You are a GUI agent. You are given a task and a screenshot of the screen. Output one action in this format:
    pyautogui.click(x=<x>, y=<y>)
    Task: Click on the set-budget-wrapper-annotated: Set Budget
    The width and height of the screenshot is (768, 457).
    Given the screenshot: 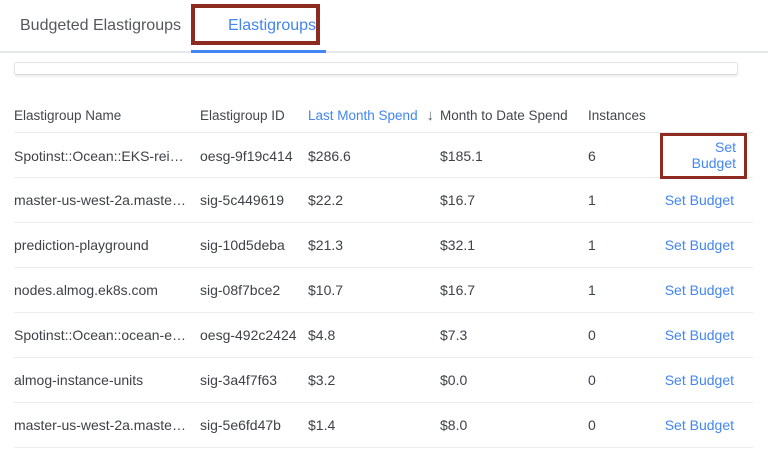 What is the action you would take?
    pyautogui.click(x=703, y=156)
    